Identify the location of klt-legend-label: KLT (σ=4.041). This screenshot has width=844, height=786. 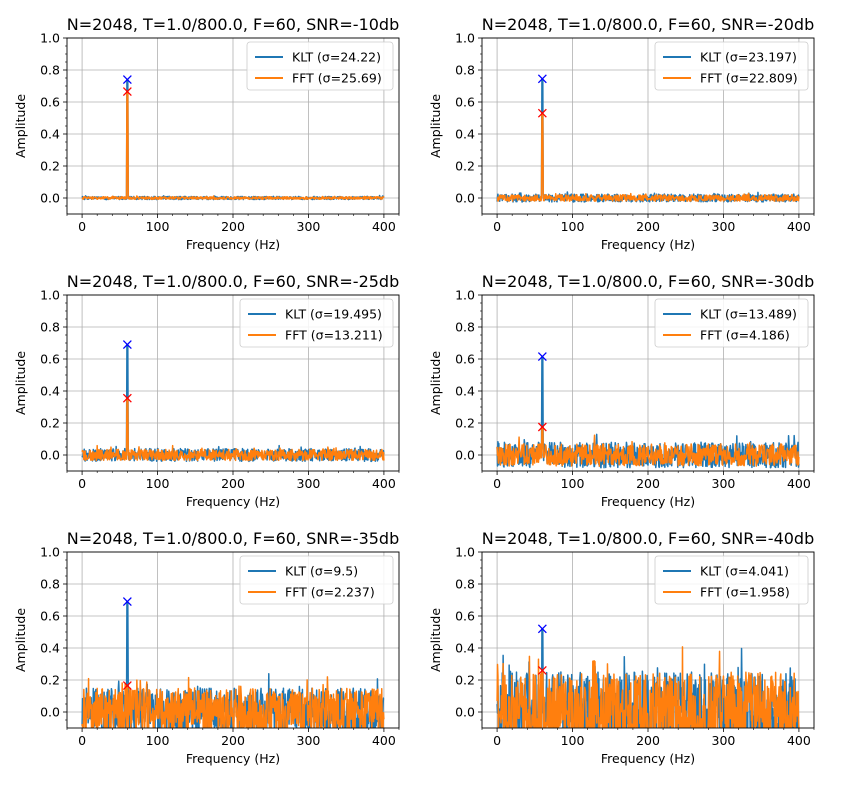
(744, 571).